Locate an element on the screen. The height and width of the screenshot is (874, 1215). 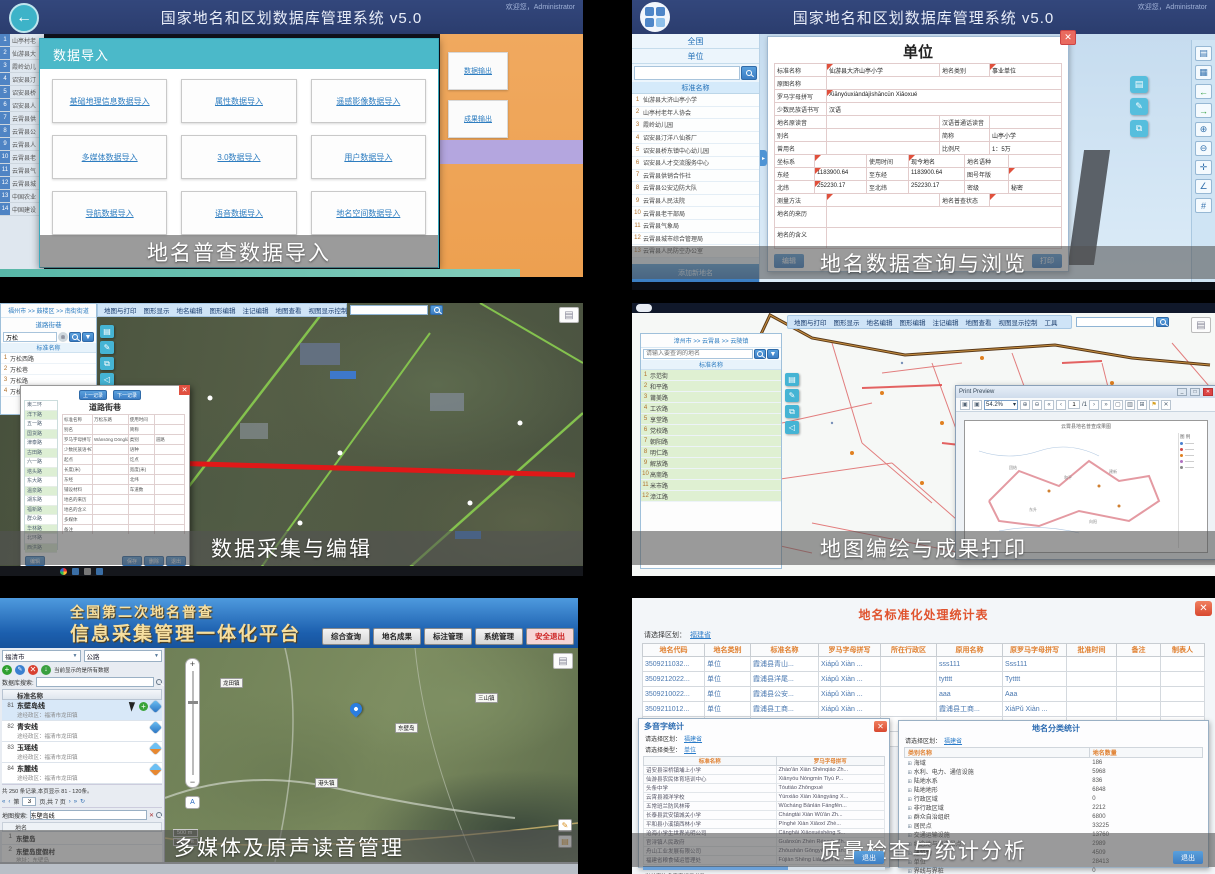
column-header: 原用名称 is located at coordinates (969, 650).